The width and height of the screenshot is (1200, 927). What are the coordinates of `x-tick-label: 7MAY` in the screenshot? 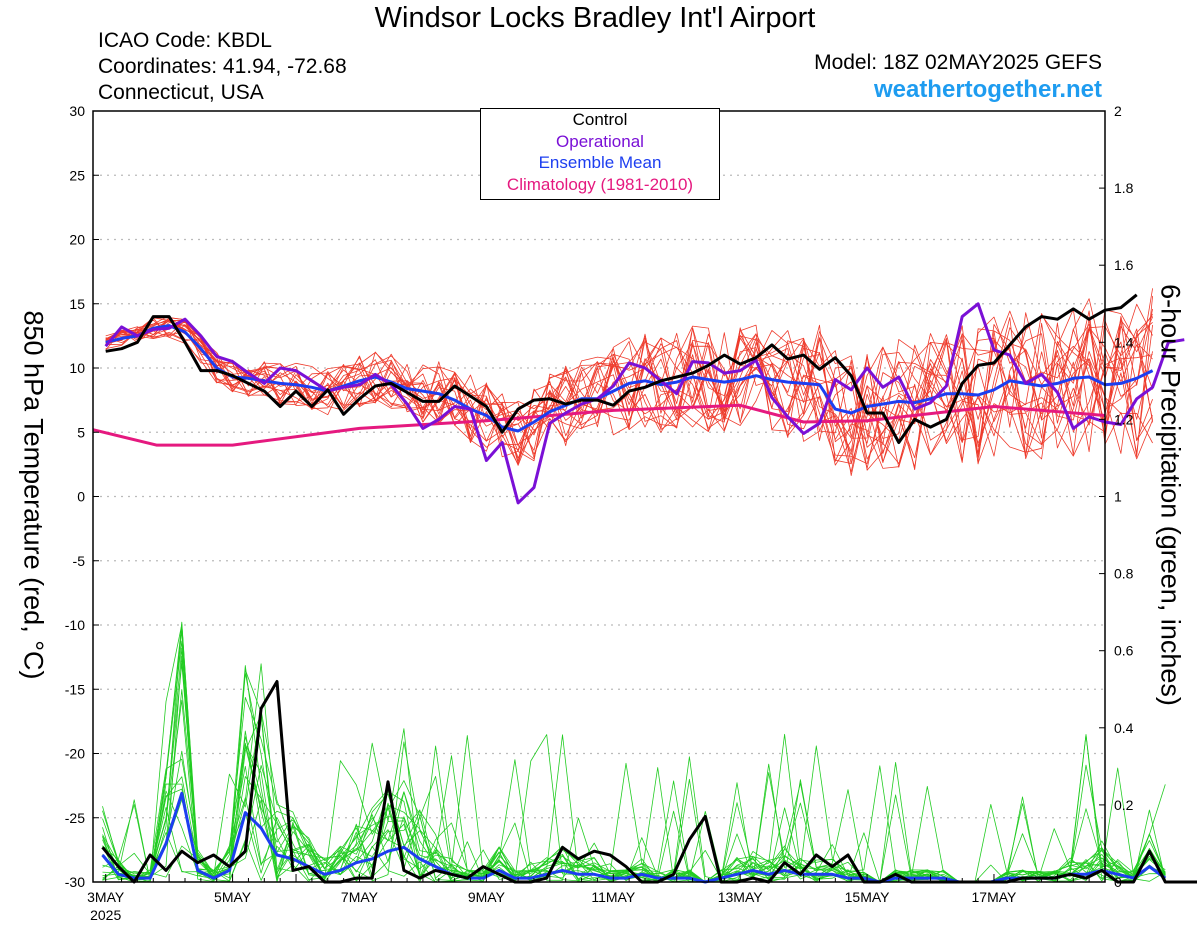 It's located at (360, 897).